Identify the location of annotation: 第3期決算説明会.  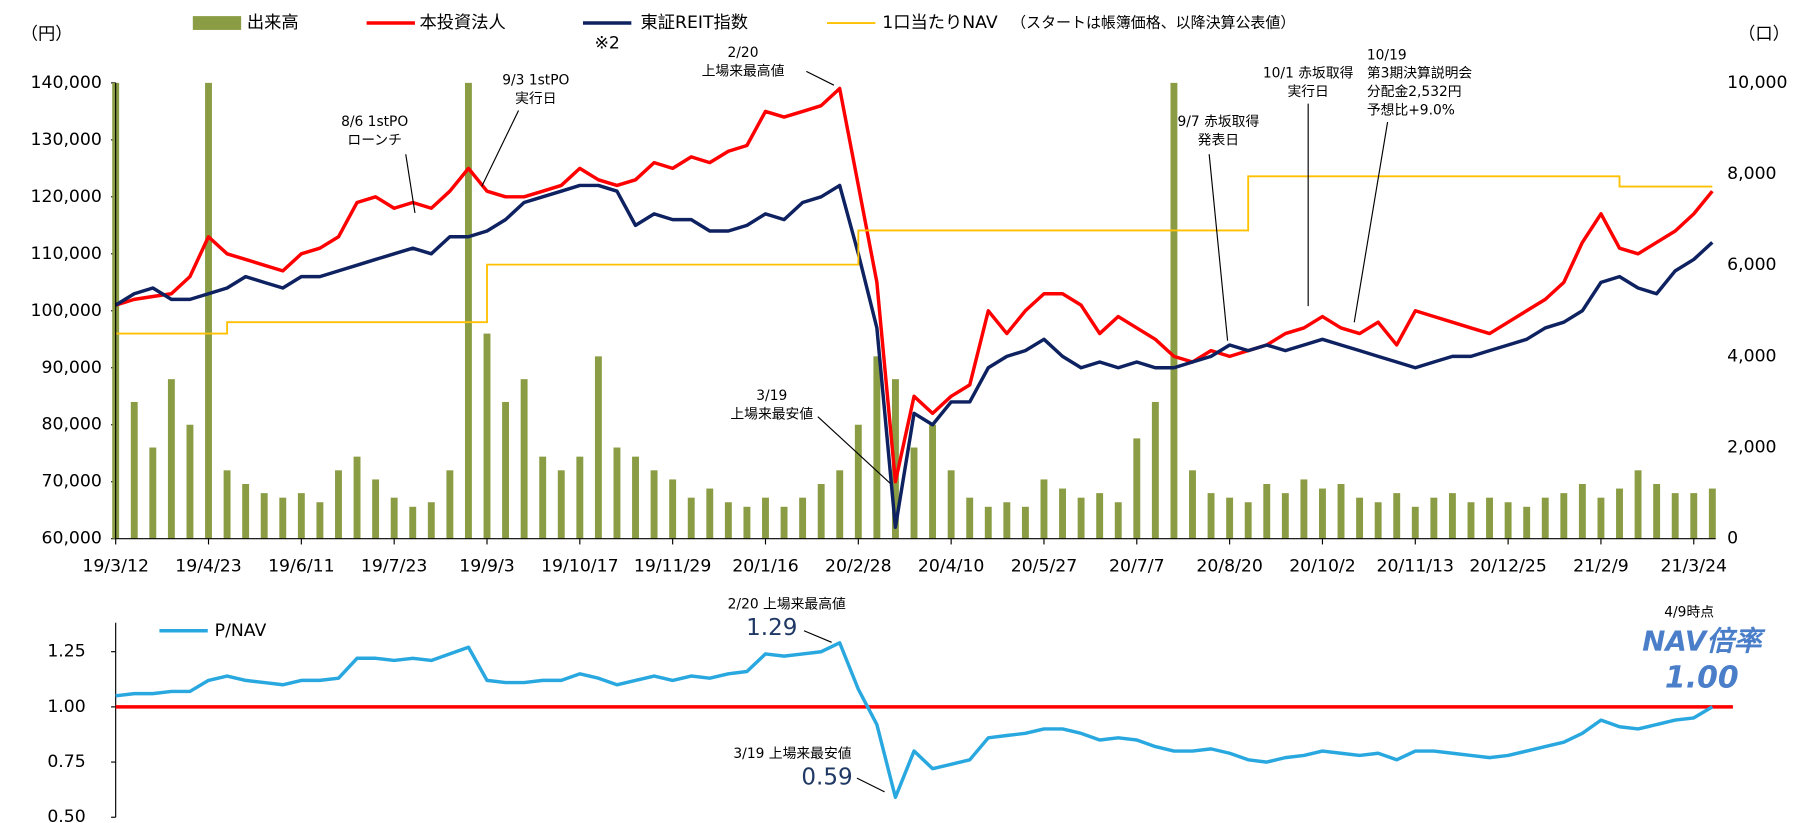
(1420, 73).